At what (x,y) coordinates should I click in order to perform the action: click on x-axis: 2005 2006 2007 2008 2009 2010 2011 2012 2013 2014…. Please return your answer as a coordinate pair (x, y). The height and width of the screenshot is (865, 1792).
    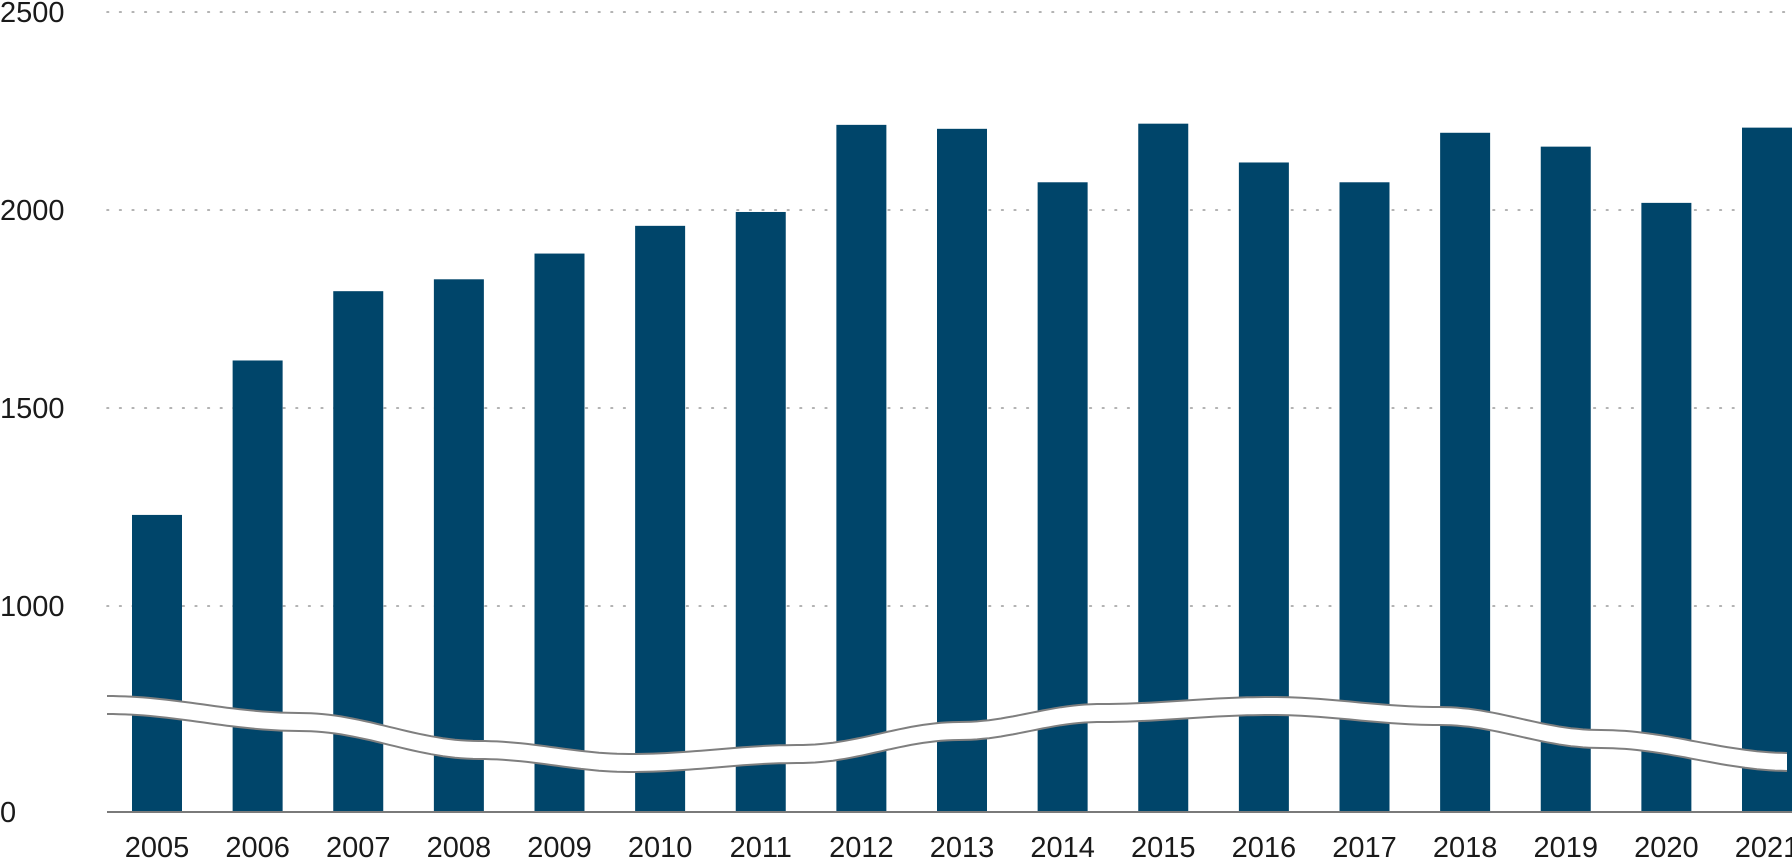
    Looking at the image, I should click on (949, 837).